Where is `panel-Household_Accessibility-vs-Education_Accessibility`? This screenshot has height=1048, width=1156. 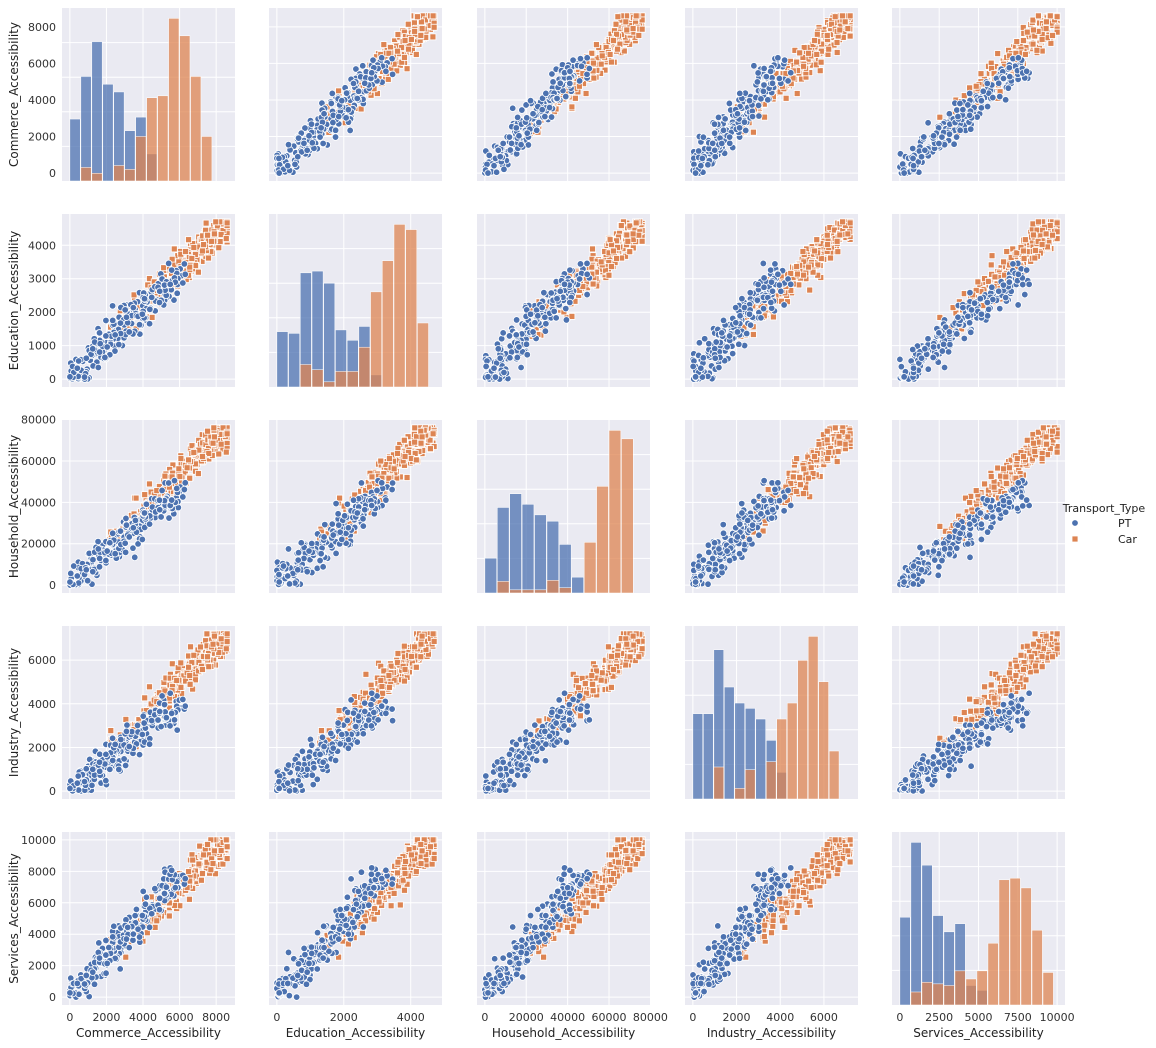 panel-Household_Accessibility-vs-Education_Accessibility is located at coordinates (355, 506).